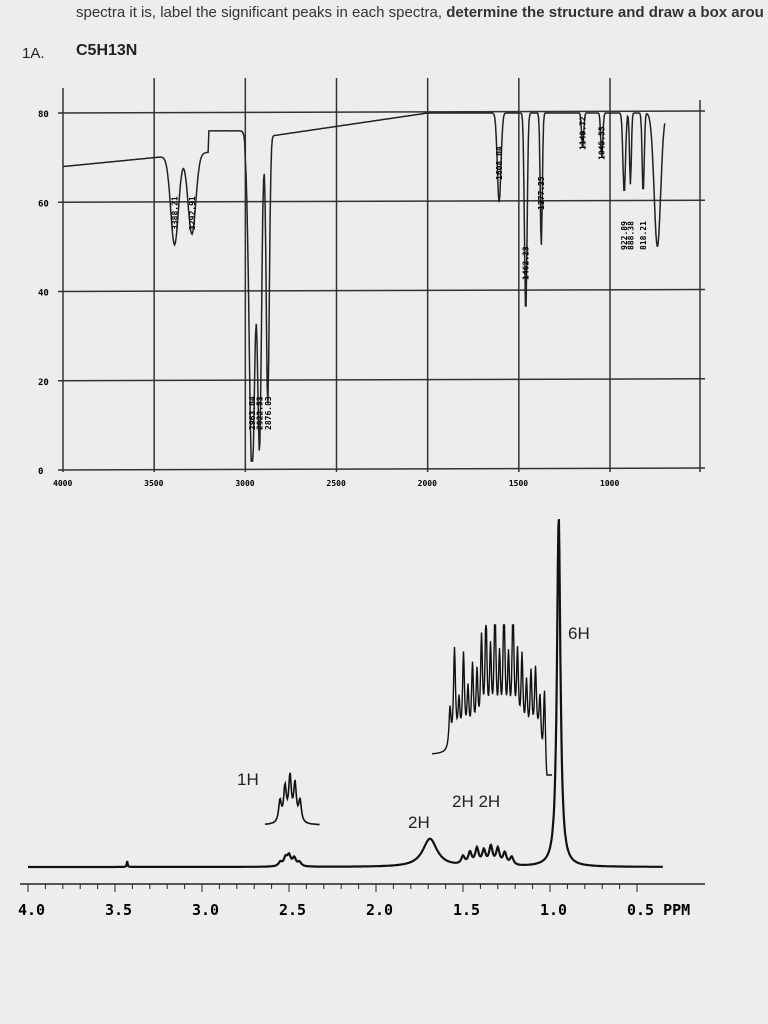 This screenshot has width=768, height=1024. Describe the element at coordinates (292, 910) in the screenshot. I see `nmr-x-tick: 2.5` at that location.